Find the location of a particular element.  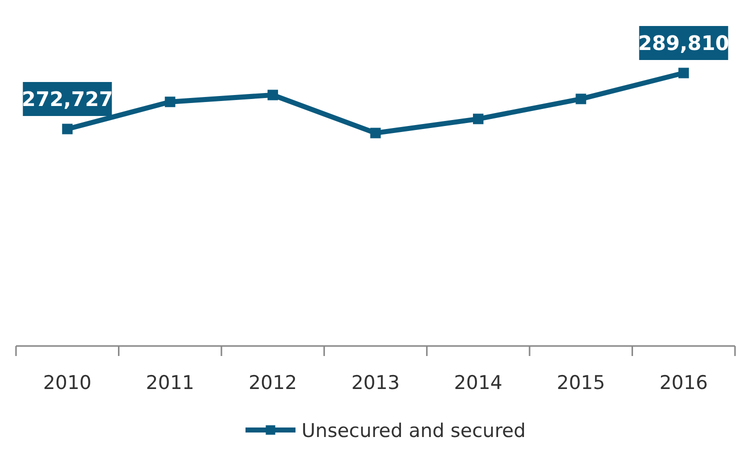

x-tick-label: 2011 is located at coordinates (170, 383).